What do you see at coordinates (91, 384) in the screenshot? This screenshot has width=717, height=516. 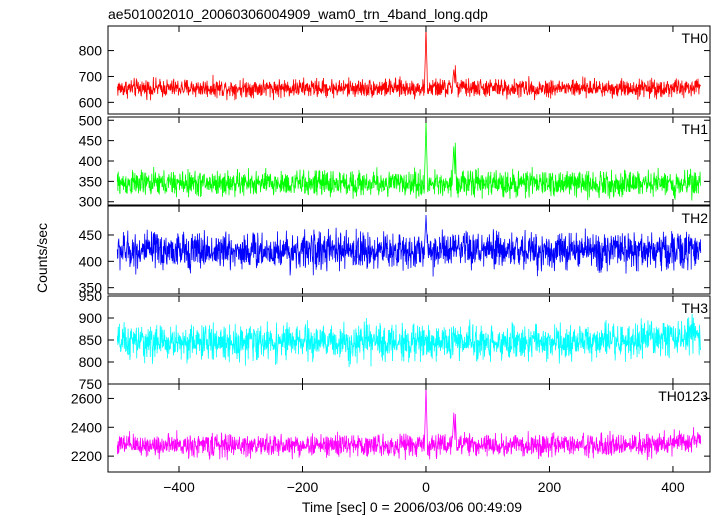 I see `y-tick-label: 750` at bounding box center [91, 384].